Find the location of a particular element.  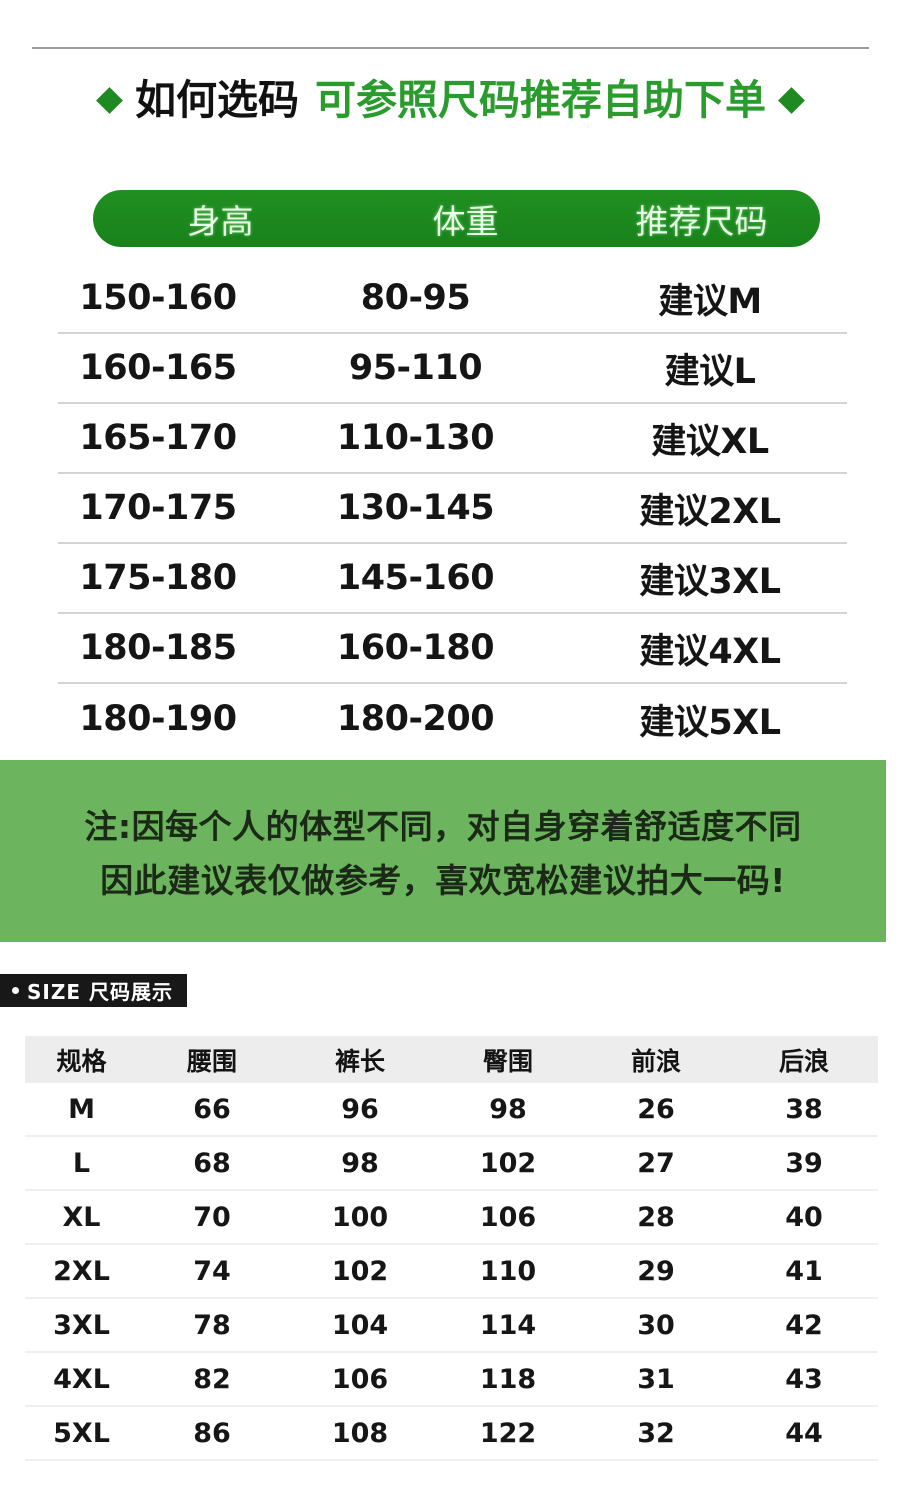

recommendation-height-value: 180-185 is located at coordinates (158, 648).